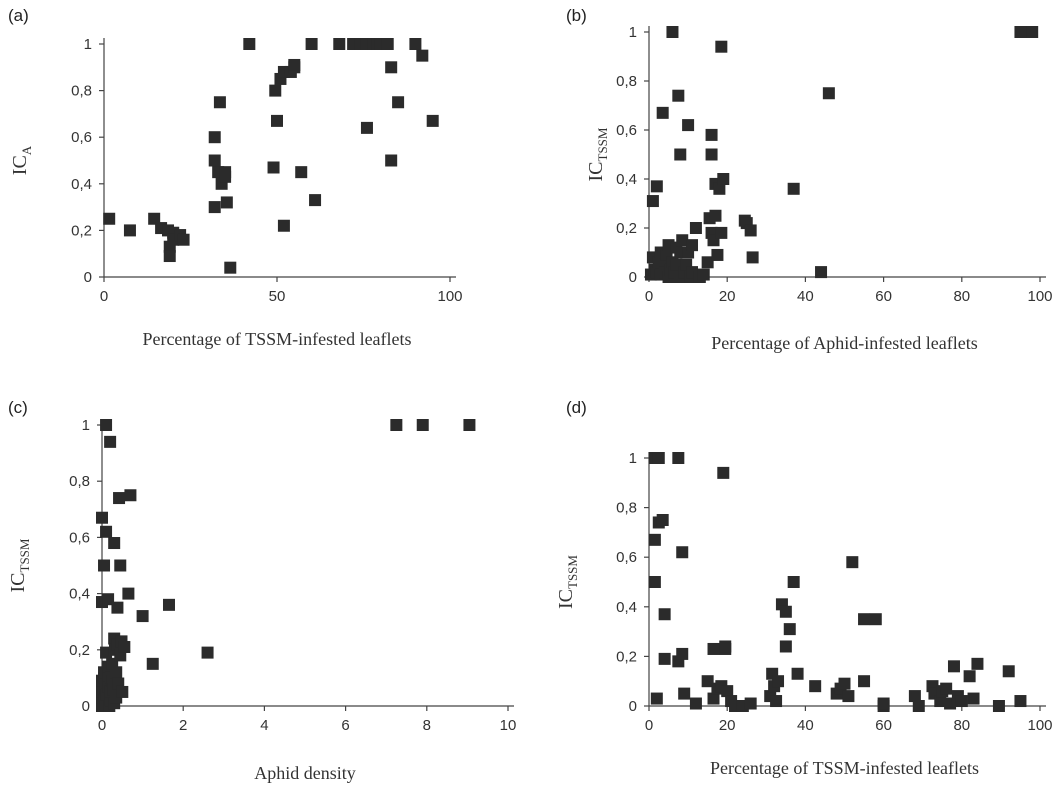 The width and height of the screenshot is (1063, 789). I want to click on y-tick-label: 0,6, so click(626, 557).